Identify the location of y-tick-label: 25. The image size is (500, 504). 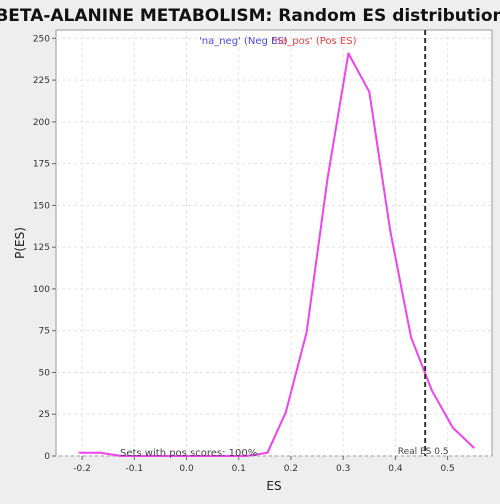
(44, 415).